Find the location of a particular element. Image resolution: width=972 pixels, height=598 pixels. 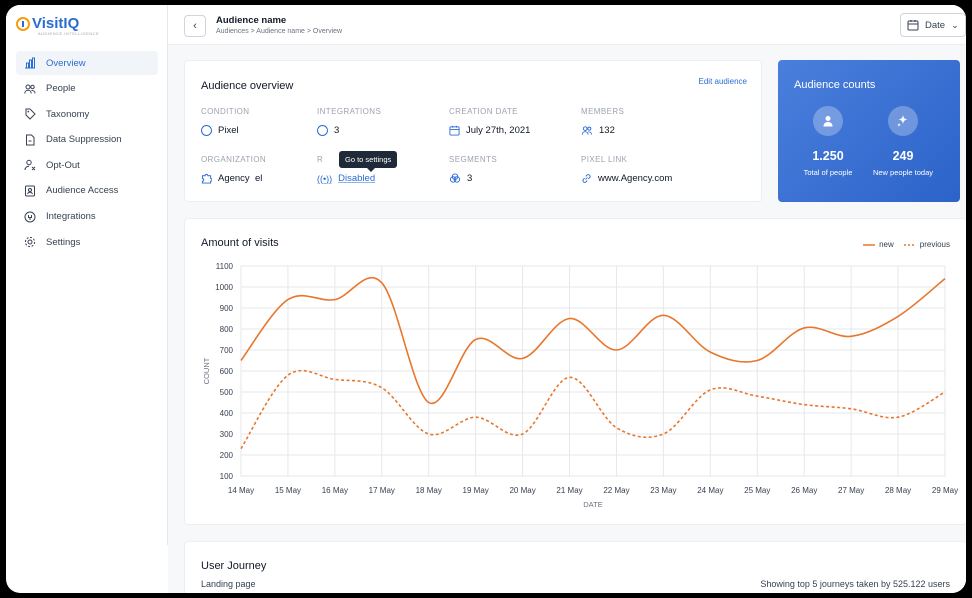

y-axis-label: COUNT is located at coordinates (206, 370).